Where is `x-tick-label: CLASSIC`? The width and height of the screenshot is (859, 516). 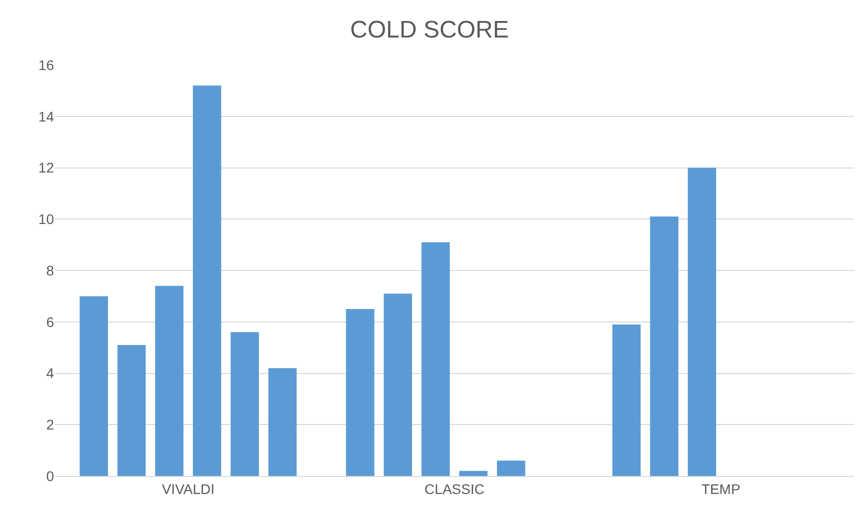 x-tick-label: CLASSIC is located at coordinates (454, 488).